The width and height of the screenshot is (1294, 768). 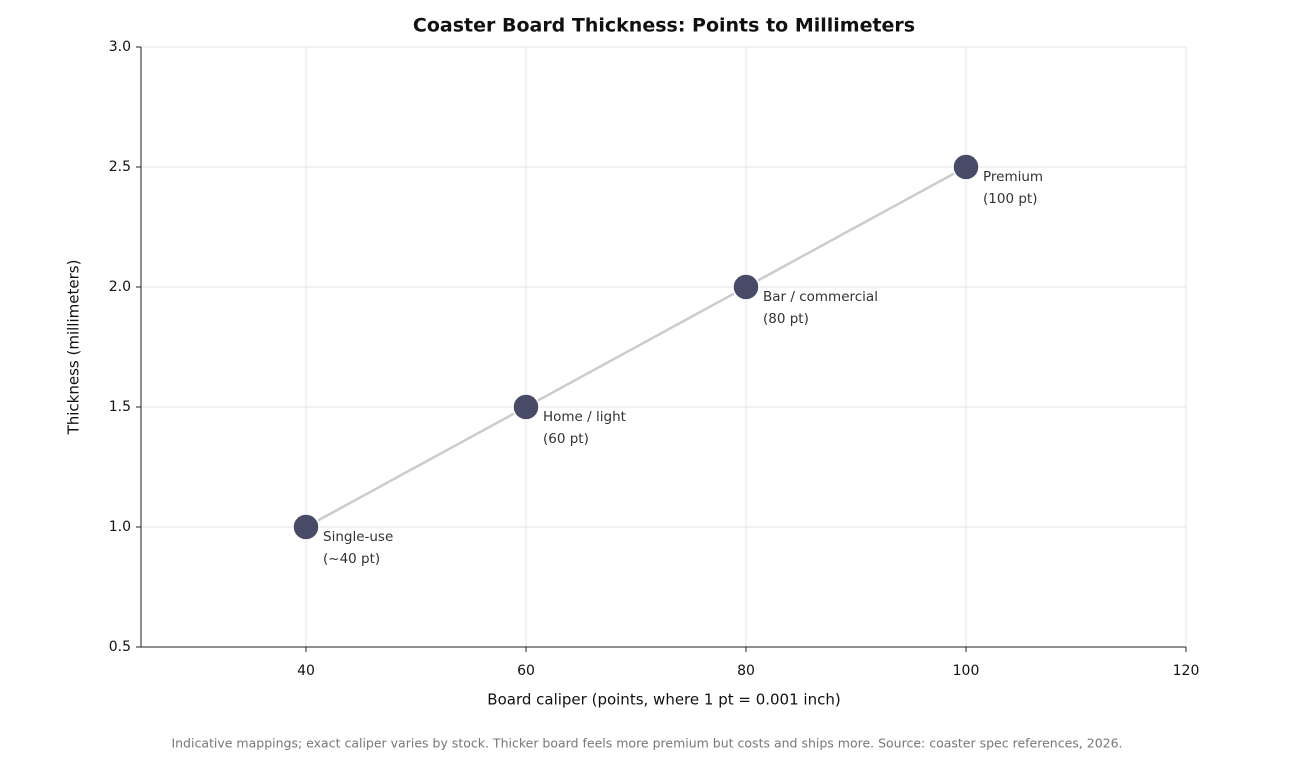 I want to click on y-tick-label: 2.5, so click(x=120, y=167).